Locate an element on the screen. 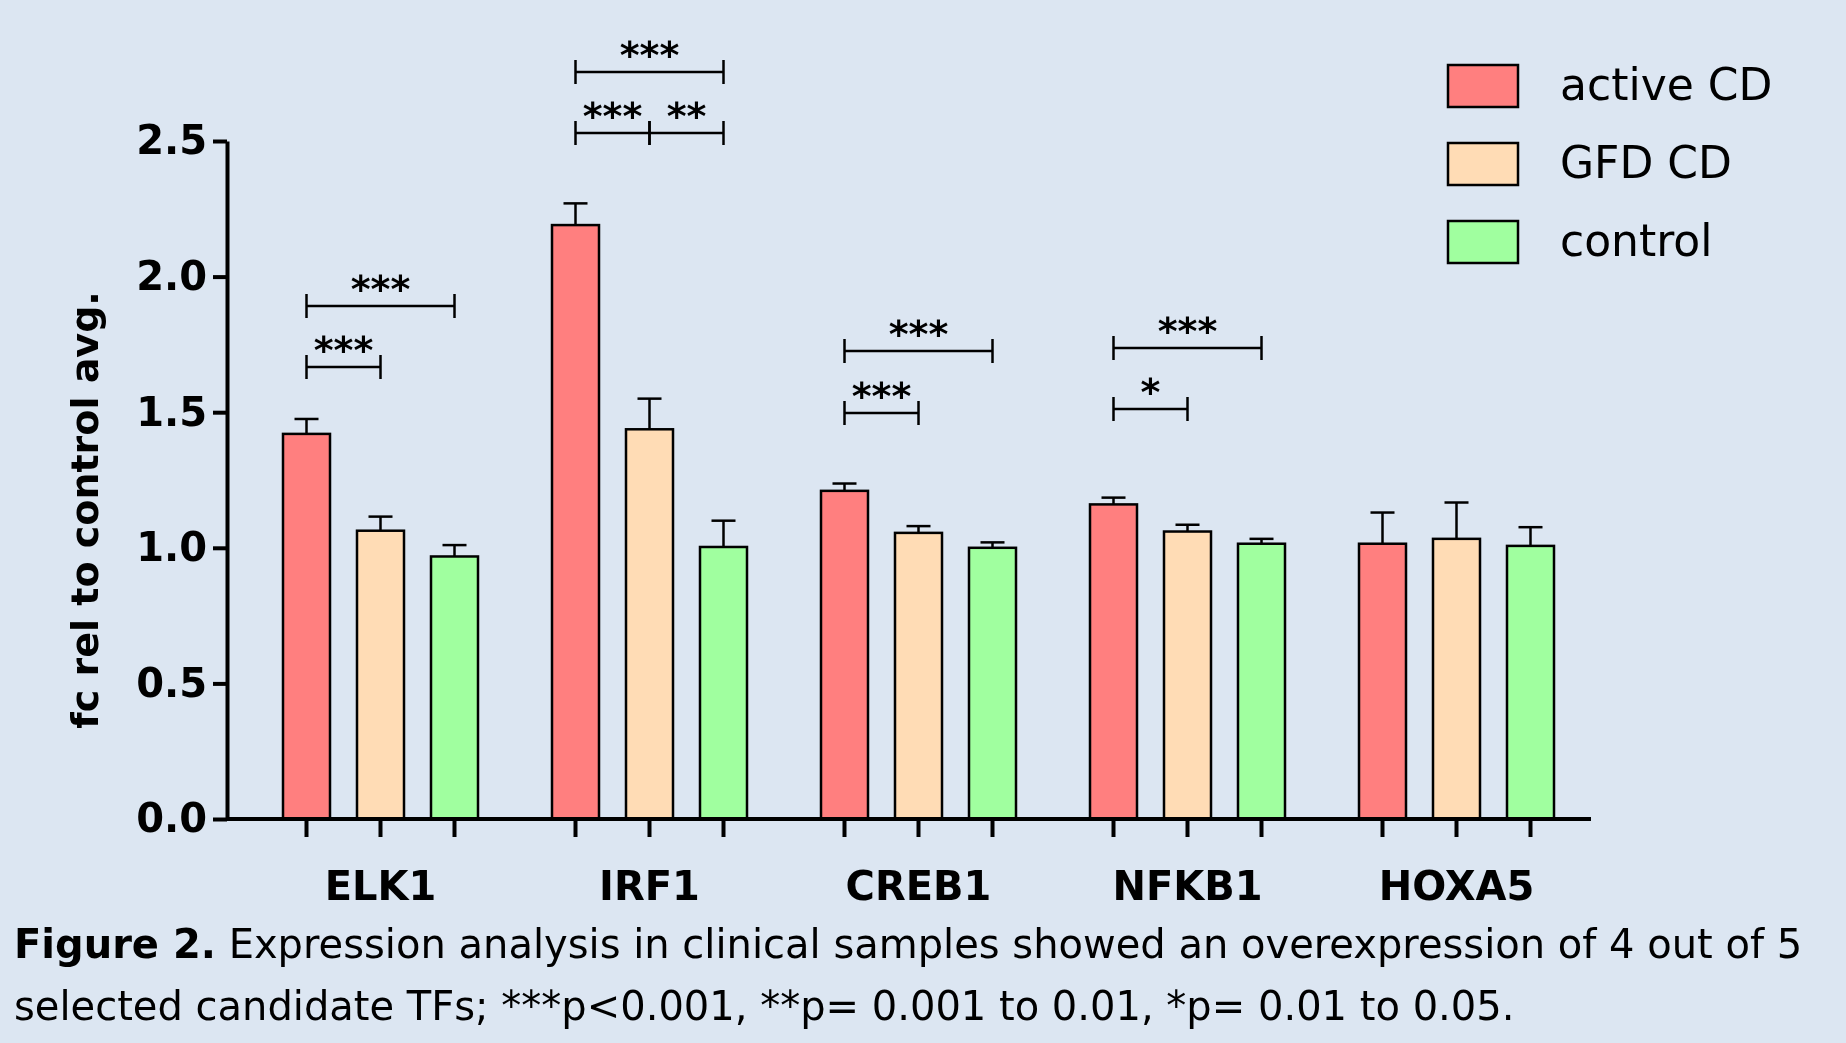  y-tick-label: 2.0 is located at coordinates (171, 275).